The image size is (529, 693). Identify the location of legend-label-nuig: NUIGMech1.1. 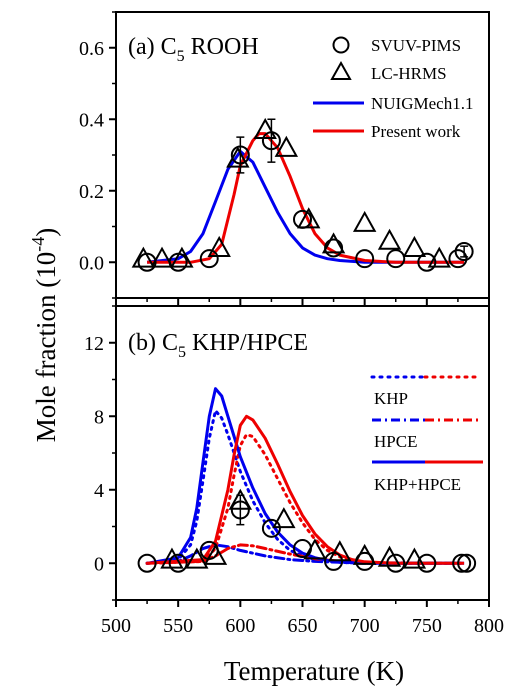
(422, 103).